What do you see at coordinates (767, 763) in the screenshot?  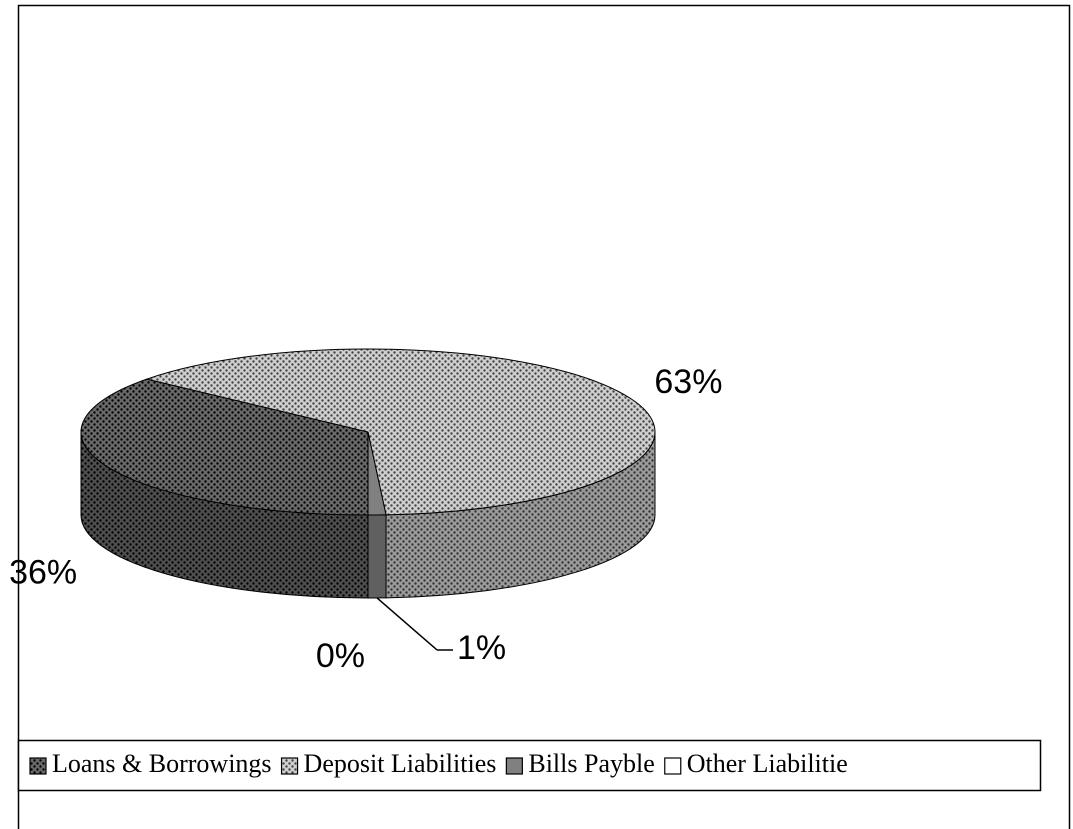 I see `legend-label: Other Liabilitie` at bounding box center [767, 763].